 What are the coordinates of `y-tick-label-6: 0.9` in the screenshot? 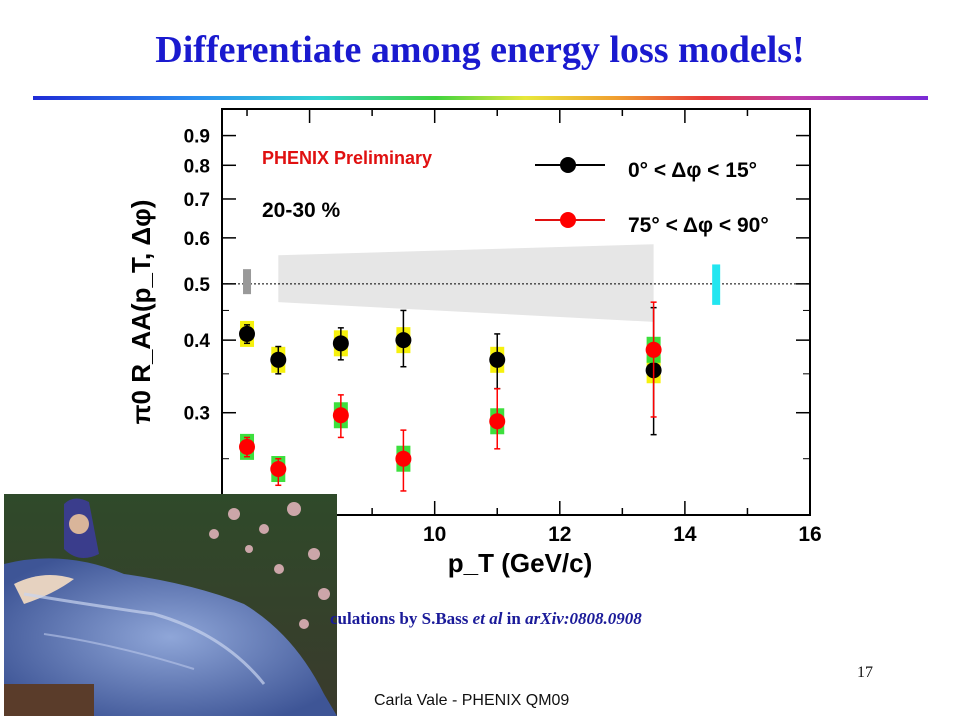 It's located at (197, 137).